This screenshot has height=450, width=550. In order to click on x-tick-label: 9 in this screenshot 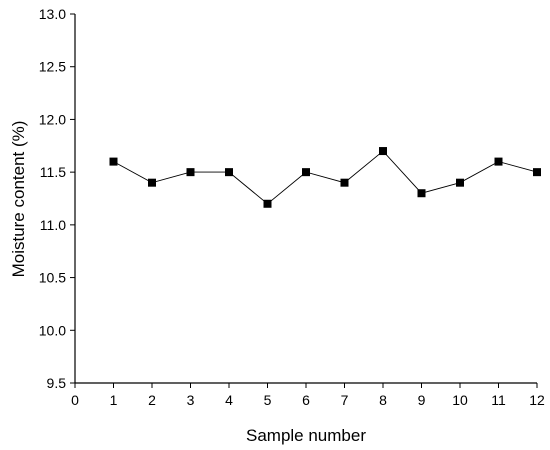, I will do `click(422, 400)`.